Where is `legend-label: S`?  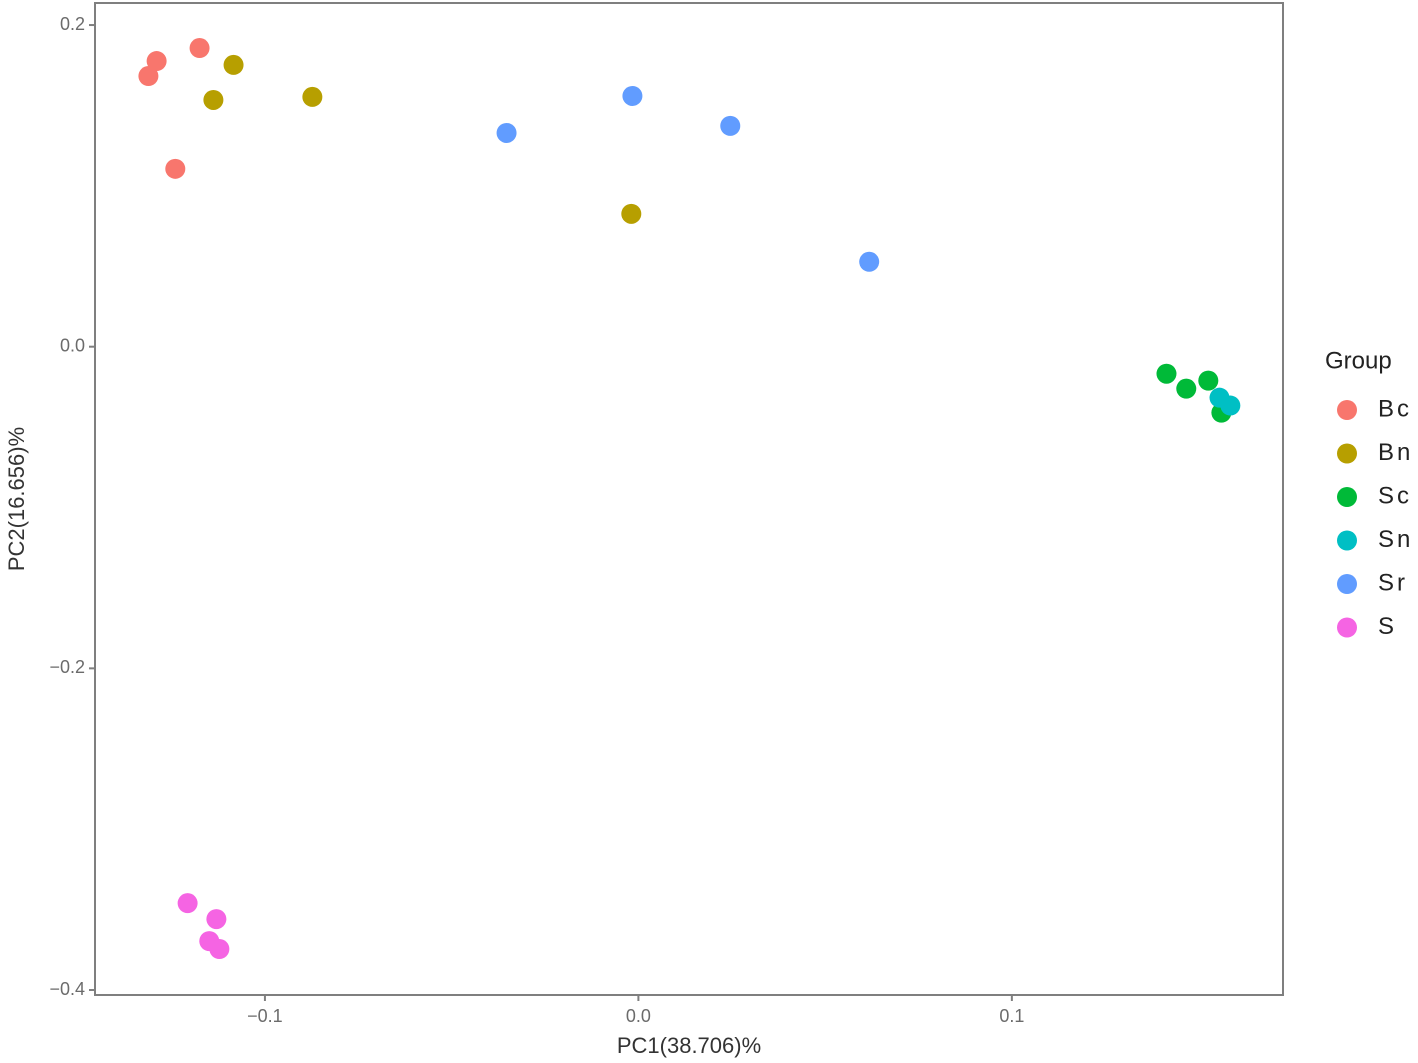
legend-label: S is located at coordinates (1387, 626).